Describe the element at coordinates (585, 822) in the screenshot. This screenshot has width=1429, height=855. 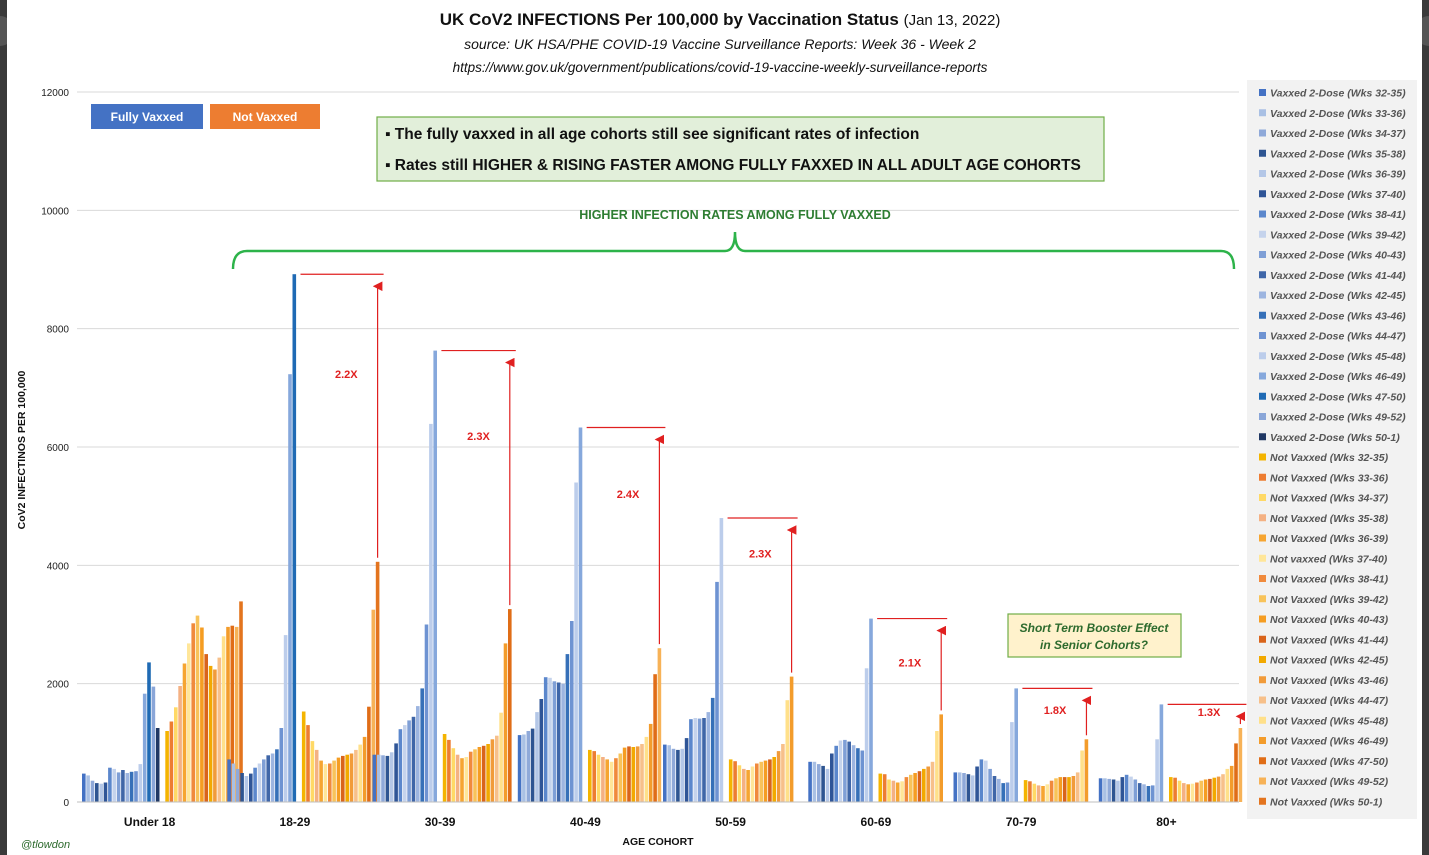
I see `x-tick-label: 40-49` at that location.